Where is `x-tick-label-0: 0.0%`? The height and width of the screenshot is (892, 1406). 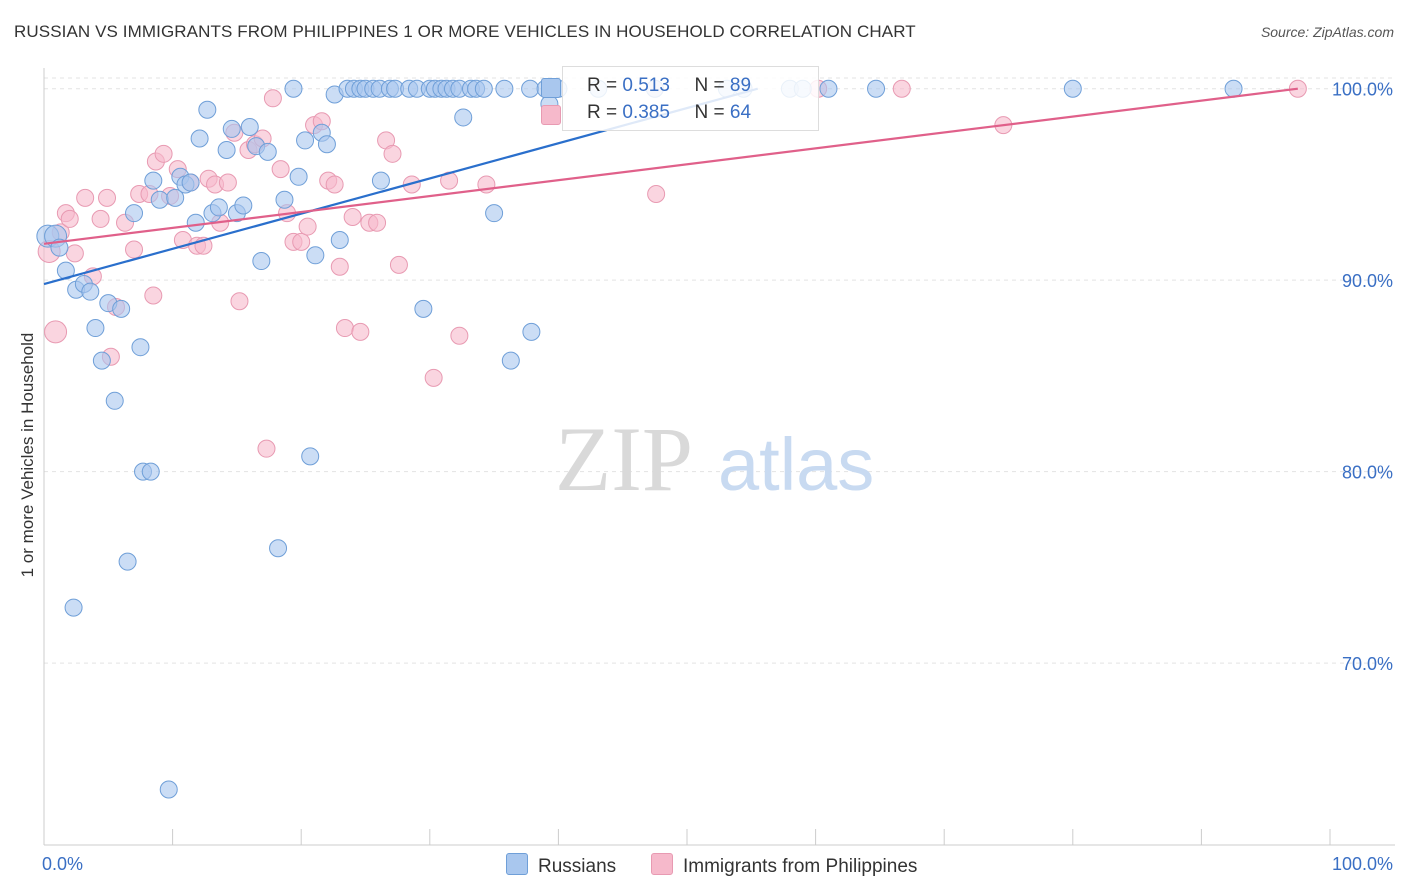 x-tick-label-0: 0.0% is located at coordinates (62, 864).